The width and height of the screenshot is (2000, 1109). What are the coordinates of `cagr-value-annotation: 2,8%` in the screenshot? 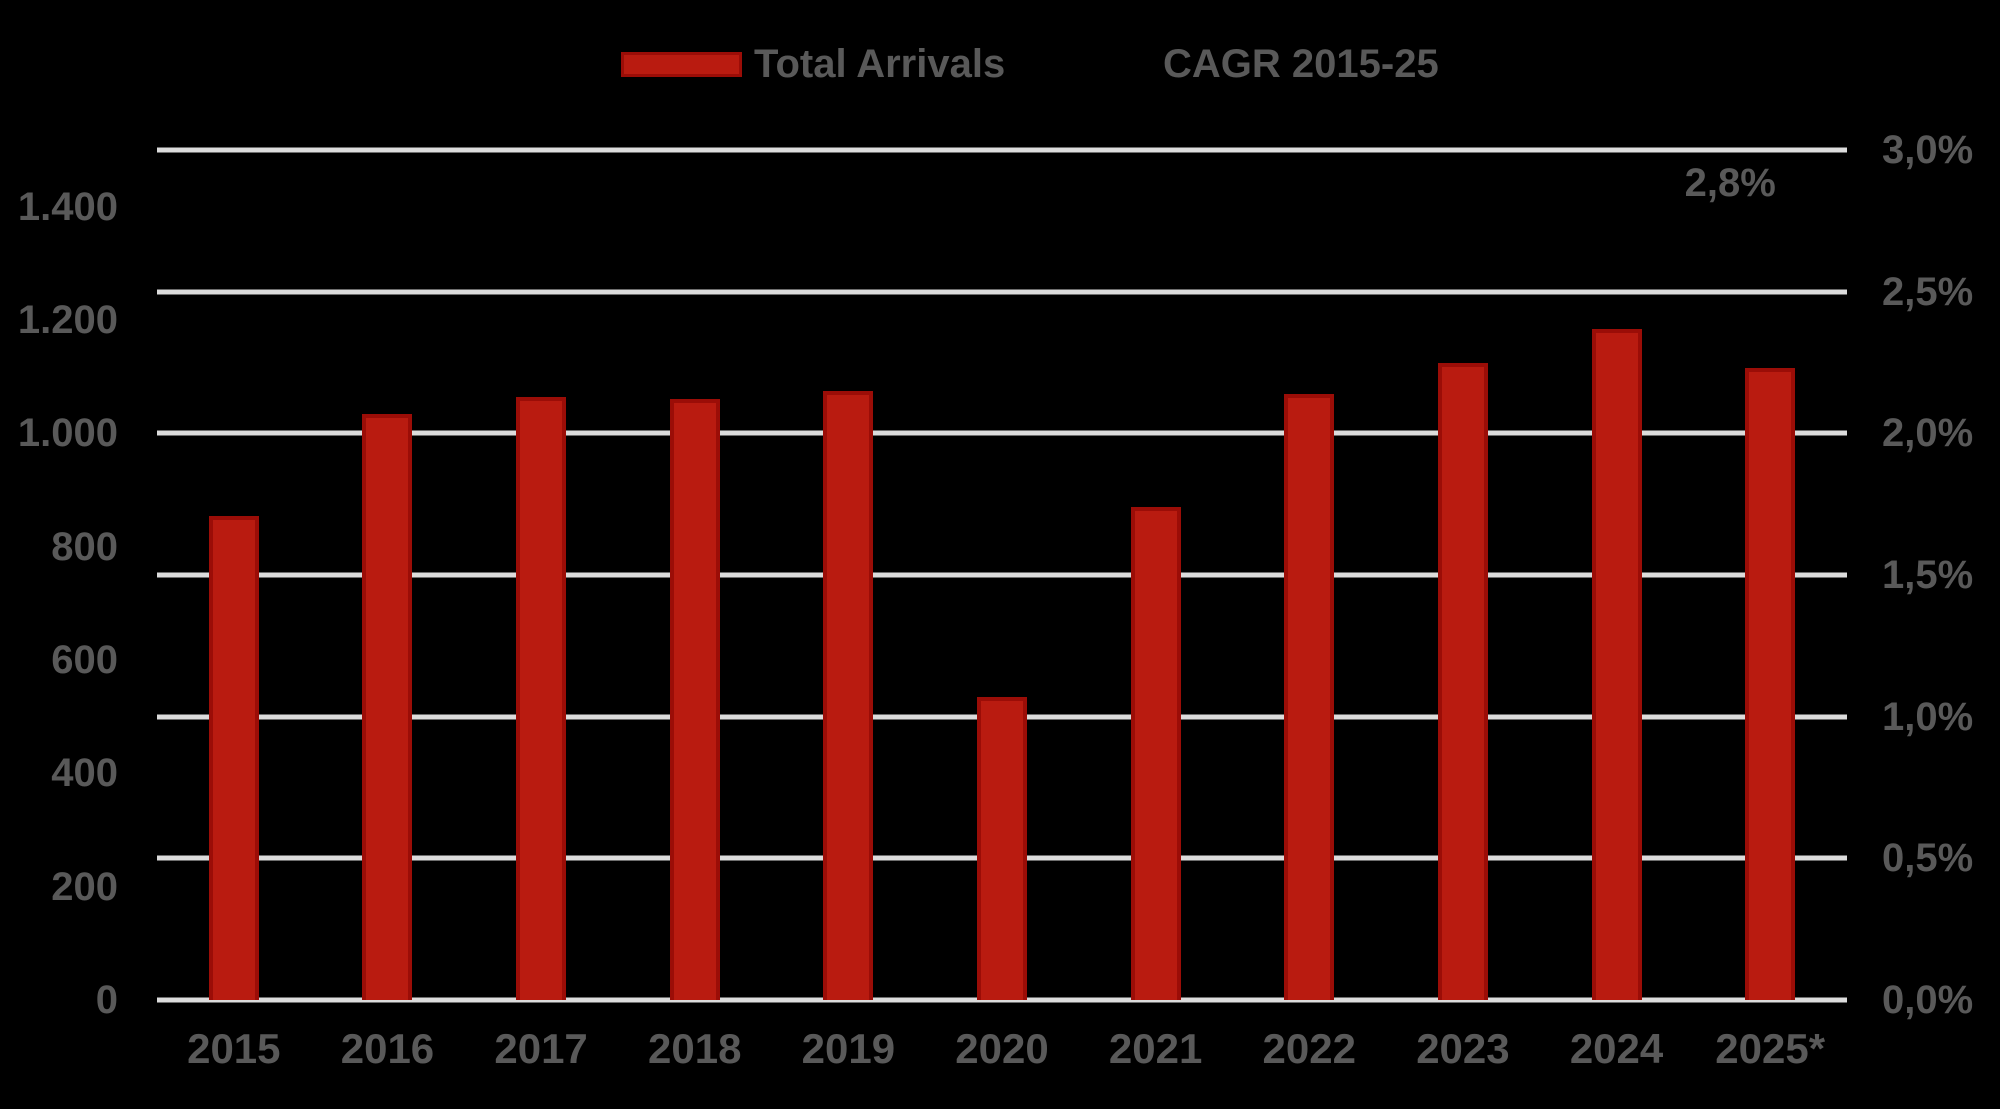 It's located at (1730, 182).